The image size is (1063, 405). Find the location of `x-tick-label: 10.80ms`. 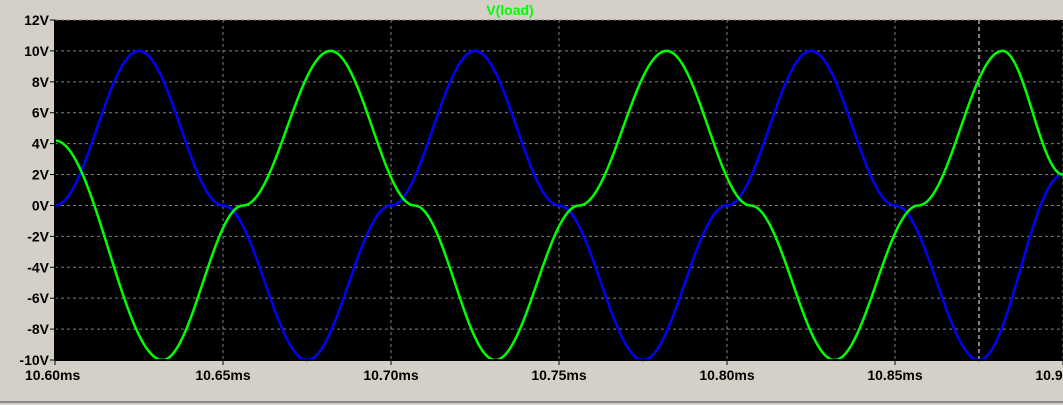

x-tick-label: 10.80ms is located at coordinates (726, 375).